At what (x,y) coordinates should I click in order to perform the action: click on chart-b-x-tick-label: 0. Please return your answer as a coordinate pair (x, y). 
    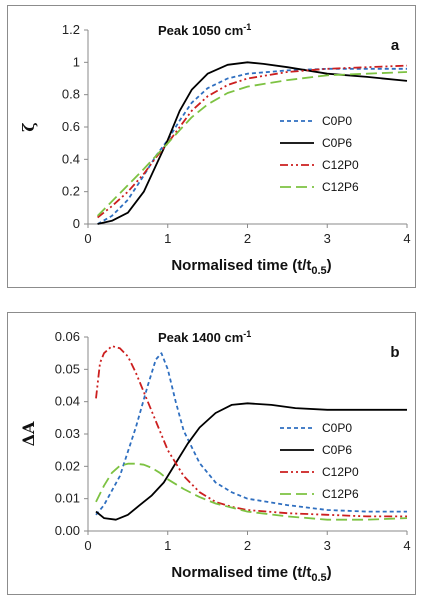
    Looking at the image, I should click on (87, 545).